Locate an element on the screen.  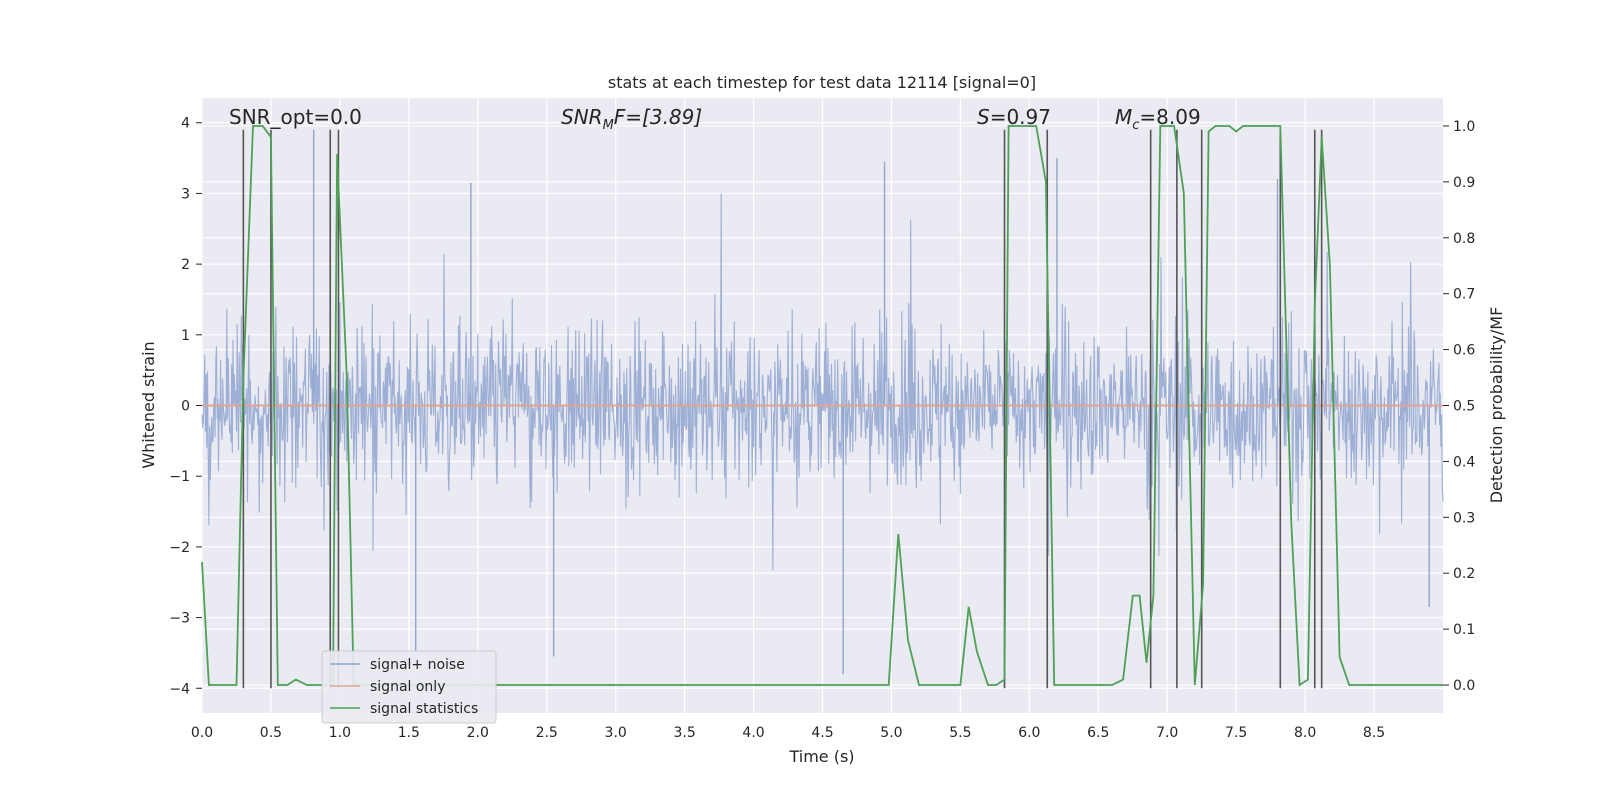
x-tick-label: 2.0 is located at coordinates (478, 733).